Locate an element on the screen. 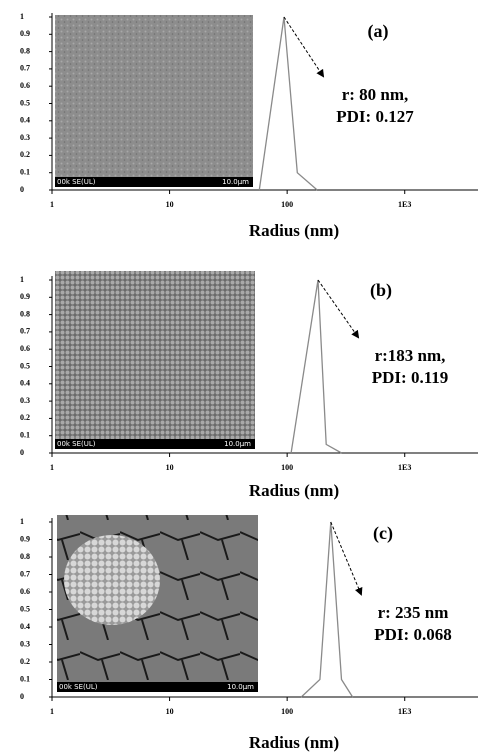 This screenshot has height=753, width=478. annotation-radius: r:183 nm, is located at coordinates (410, 355).